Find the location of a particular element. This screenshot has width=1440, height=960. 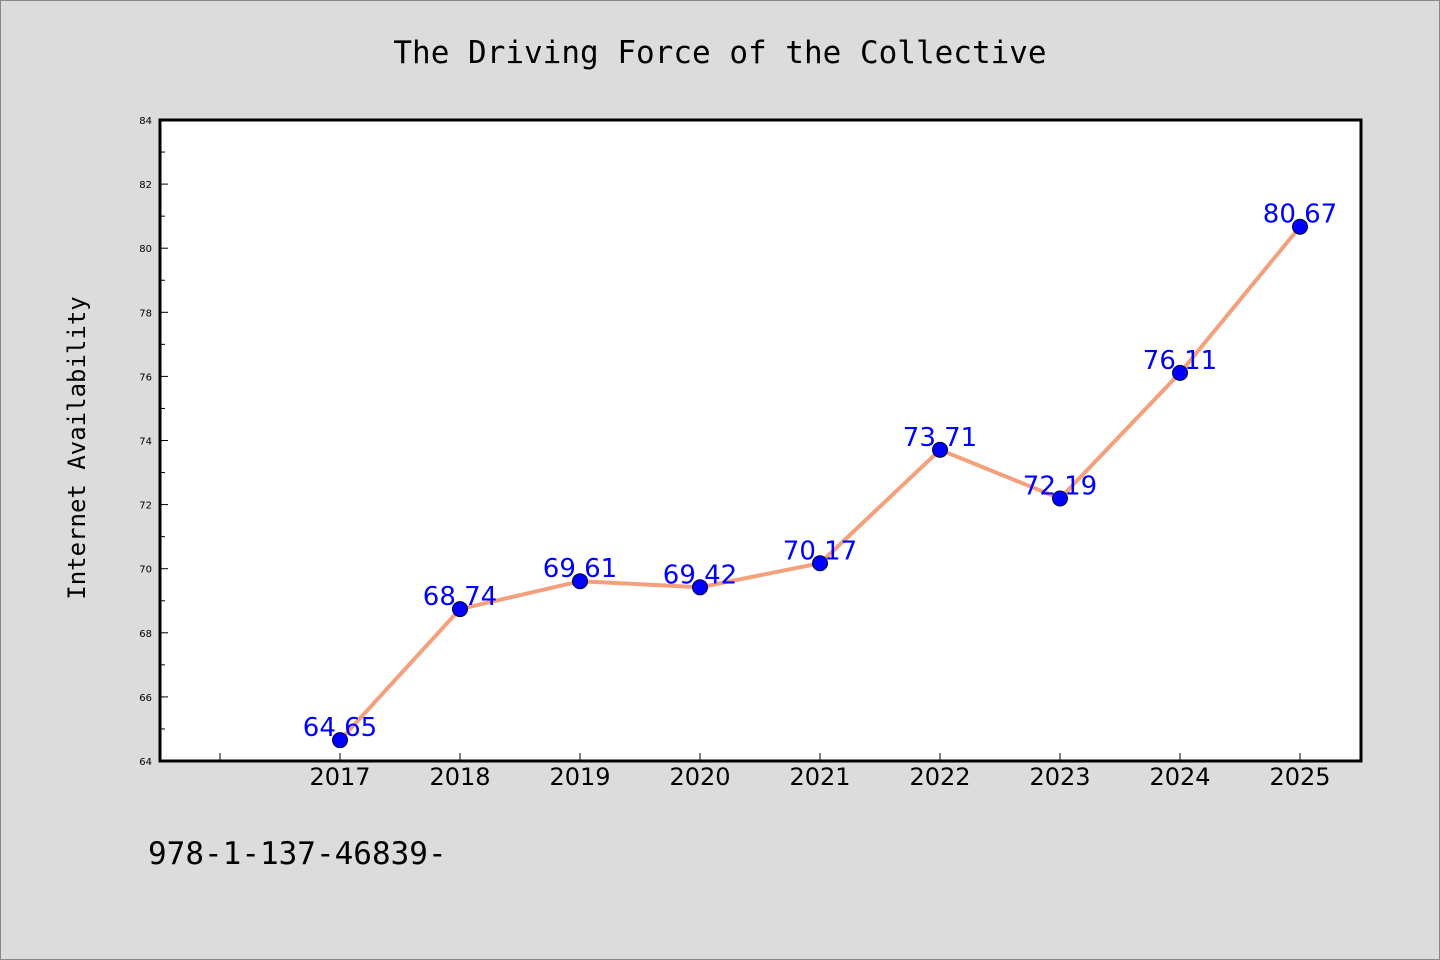

footer-code: 978-1-137-46839- is located at coordinates (297, 854).